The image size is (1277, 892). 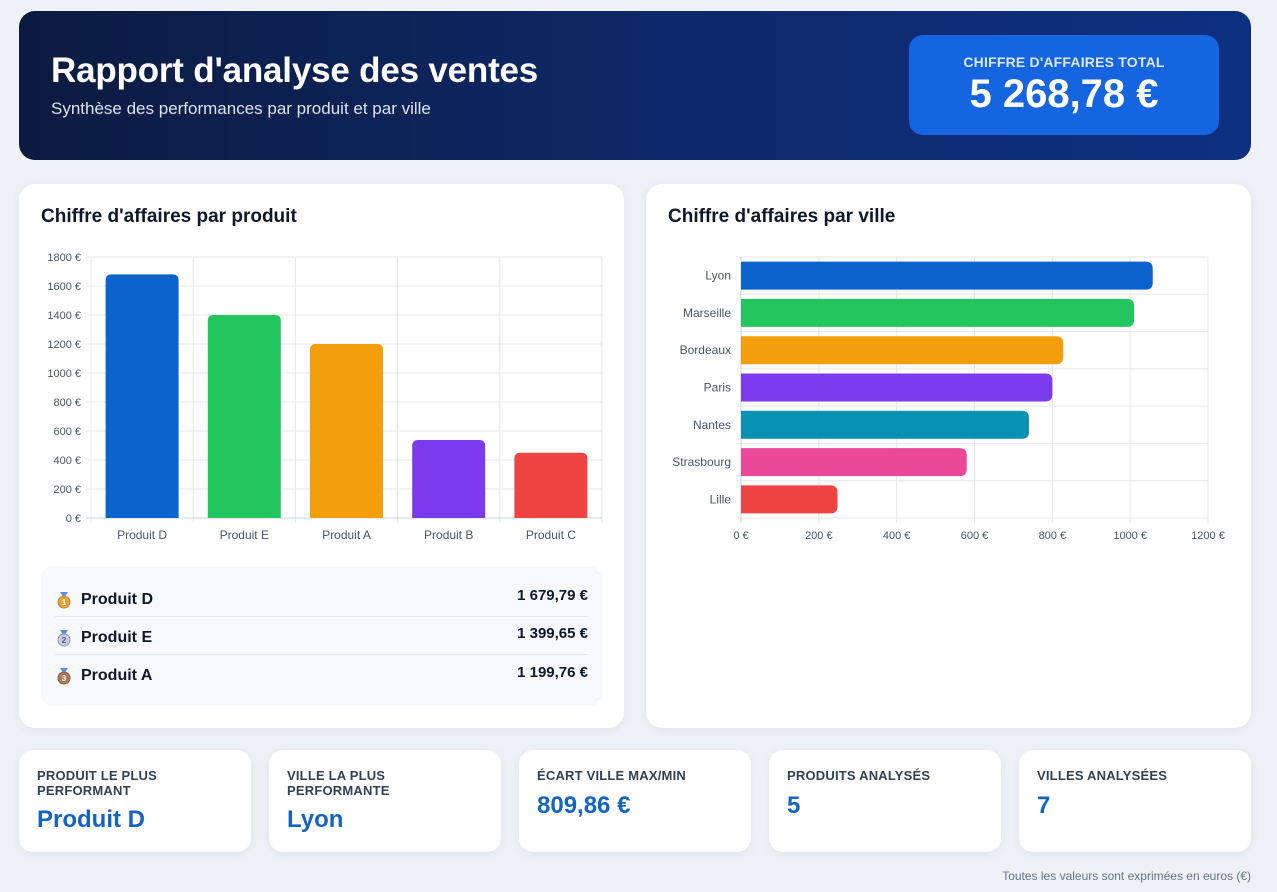 What do you see at coordinates (707, 313) in the screenshot?
I see `y-tick-label: Marseille` at bounding box center [707, 313].